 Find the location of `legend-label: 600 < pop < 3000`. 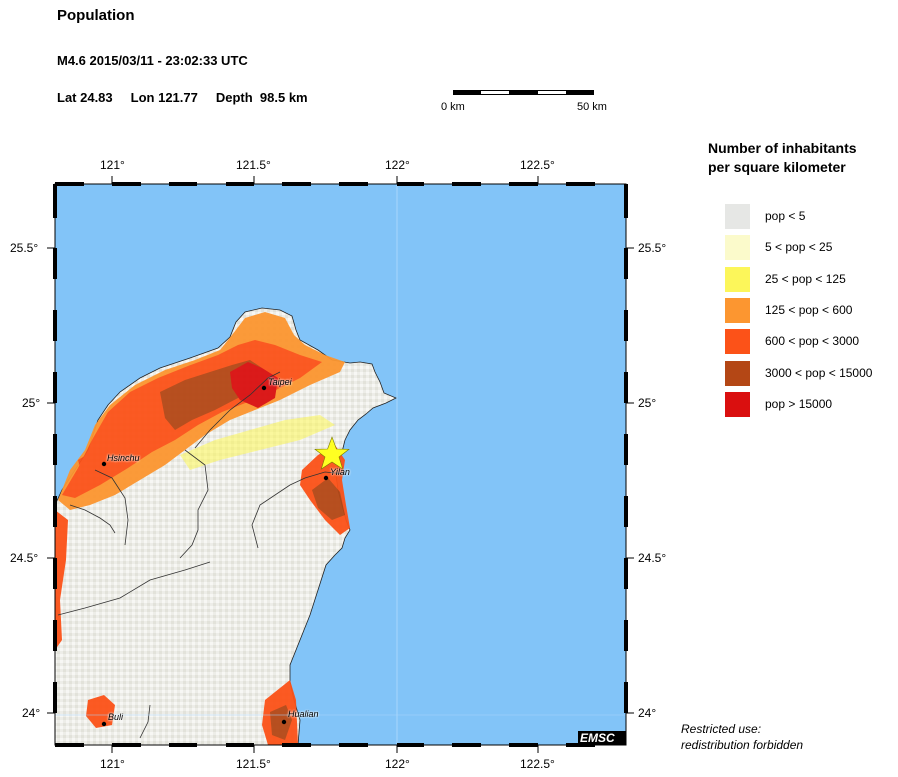

legend-label: 600 < pop < 3000 is located at coordinates (812, 341).